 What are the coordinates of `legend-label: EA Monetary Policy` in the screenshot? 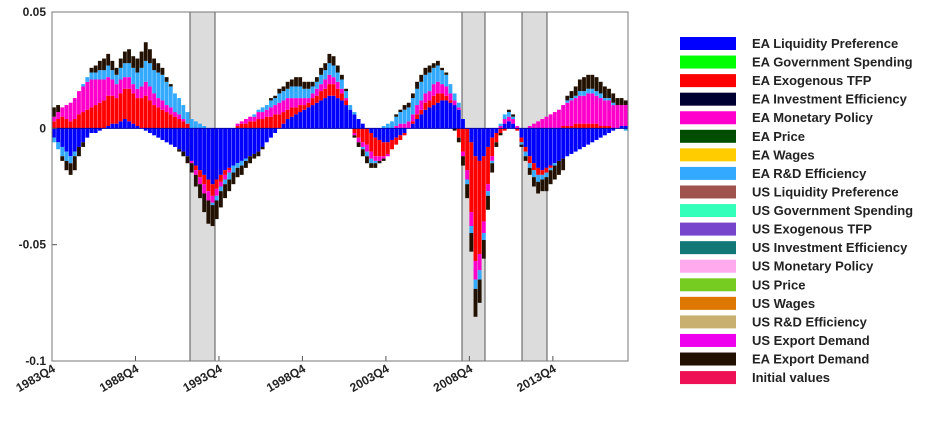 It's located at (813, 117).